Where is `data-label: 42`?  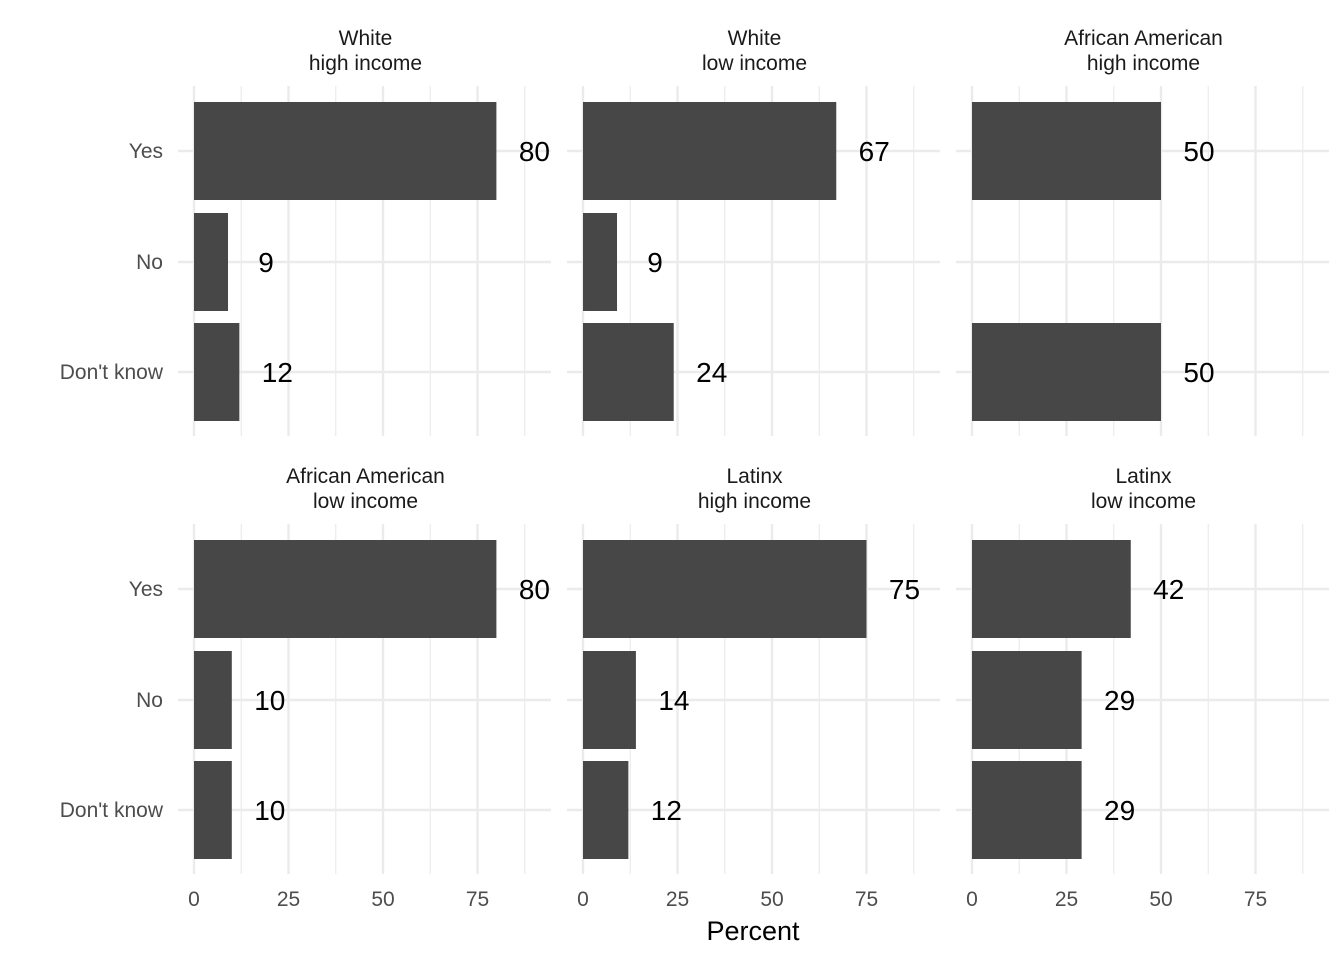
data-label: 42 is located at coordinates (1168, 589).